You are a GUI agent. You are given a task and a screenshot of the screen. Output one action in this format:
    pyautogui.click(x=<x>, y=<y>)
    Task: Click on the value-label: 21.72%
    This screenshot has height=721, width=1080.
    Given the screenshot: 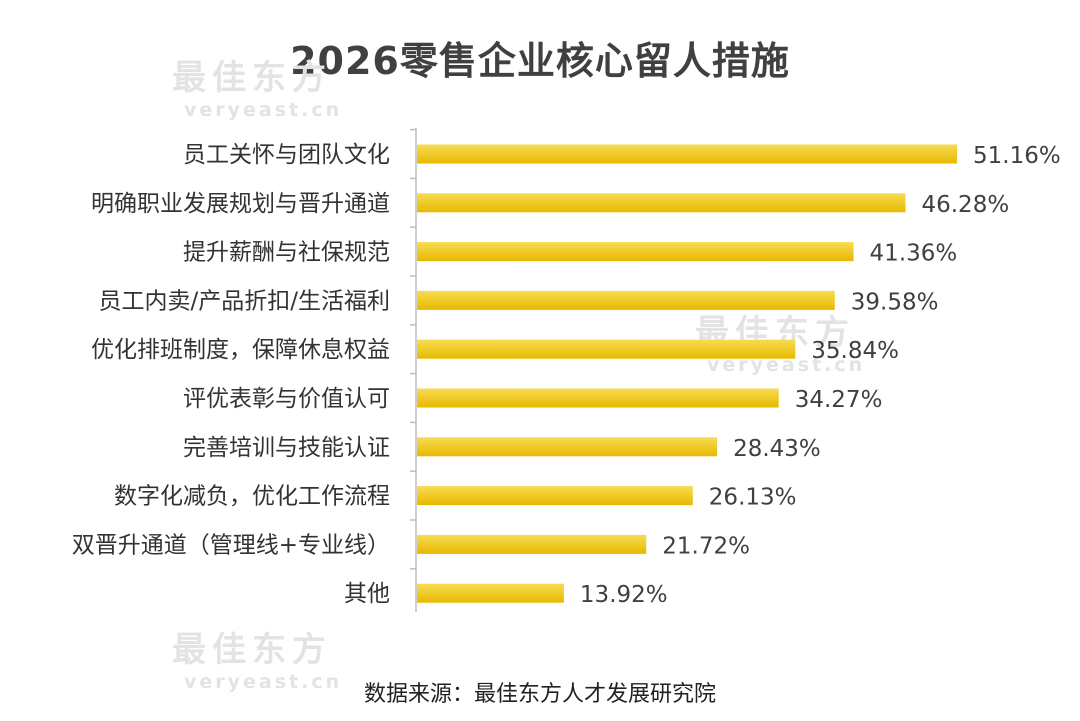 What is the action you would take?
    pyautogui.click(x=706, y=546)
    